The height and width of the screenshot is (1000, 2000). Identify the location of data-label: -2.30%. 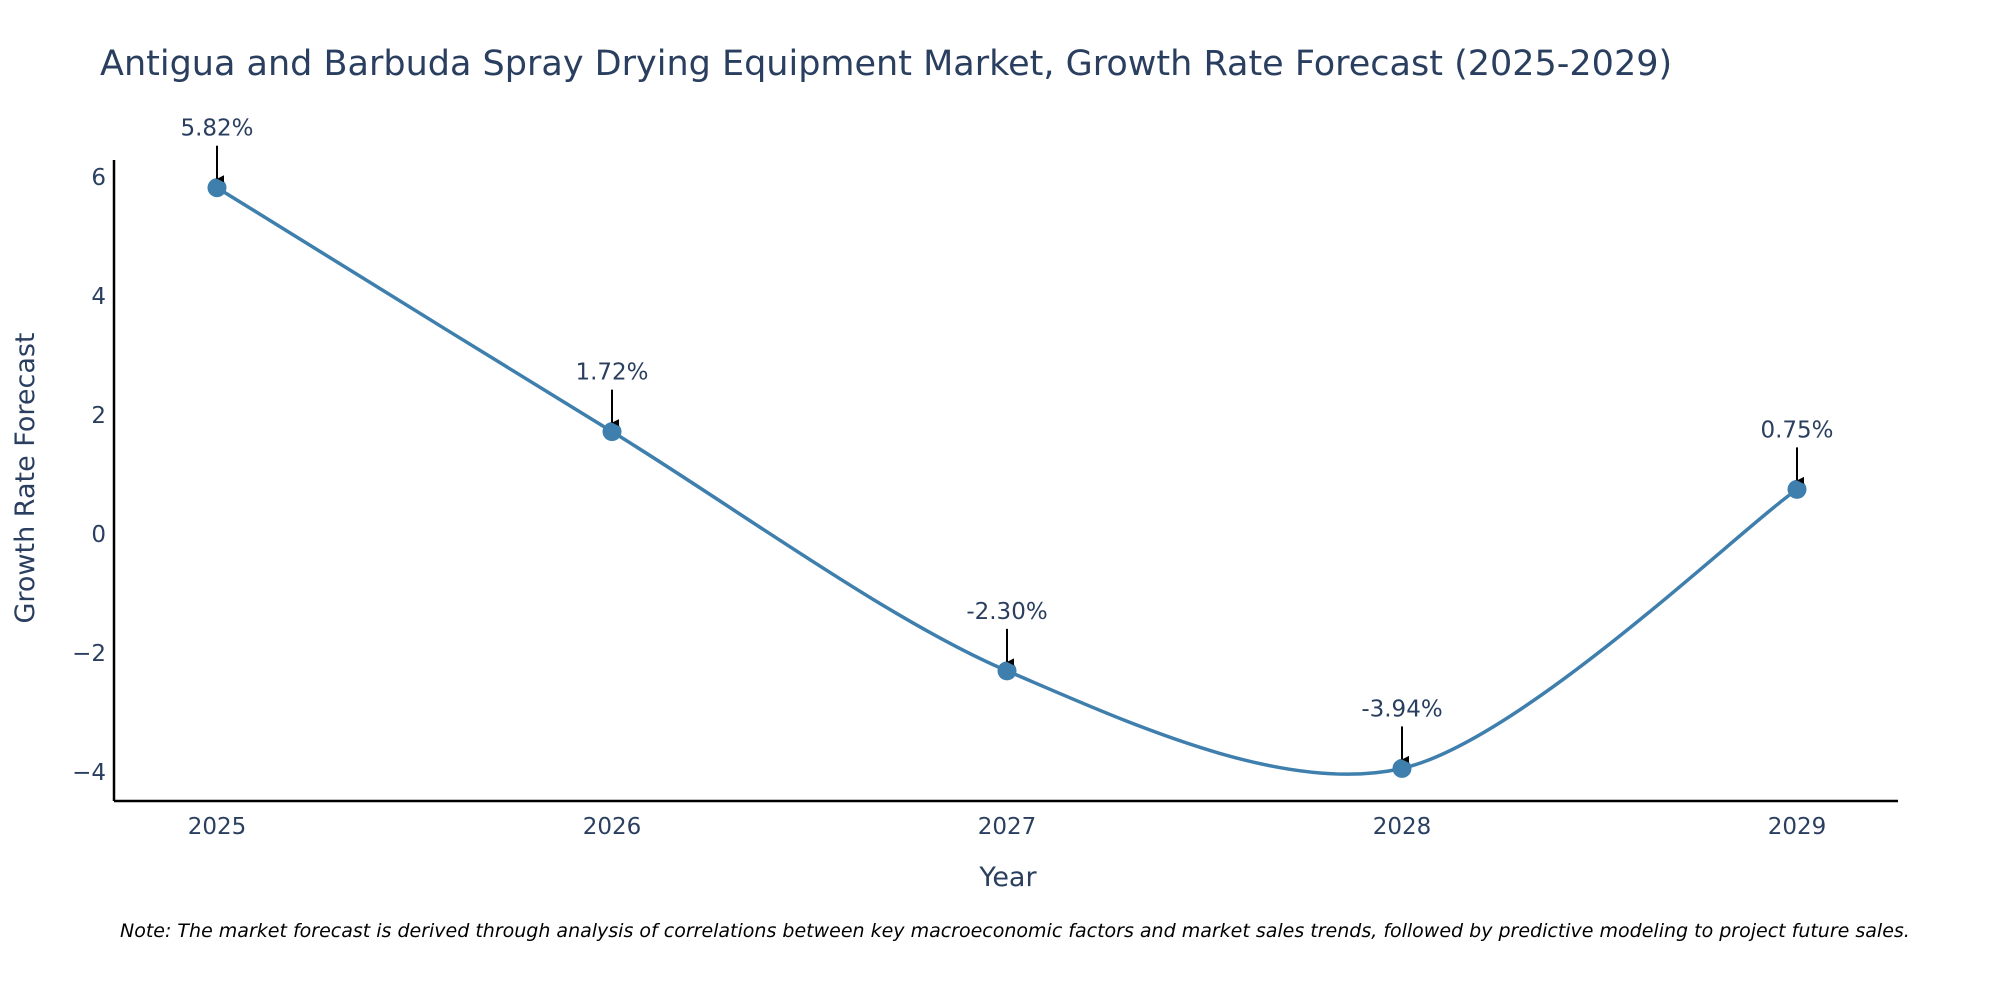
(1006, 612).